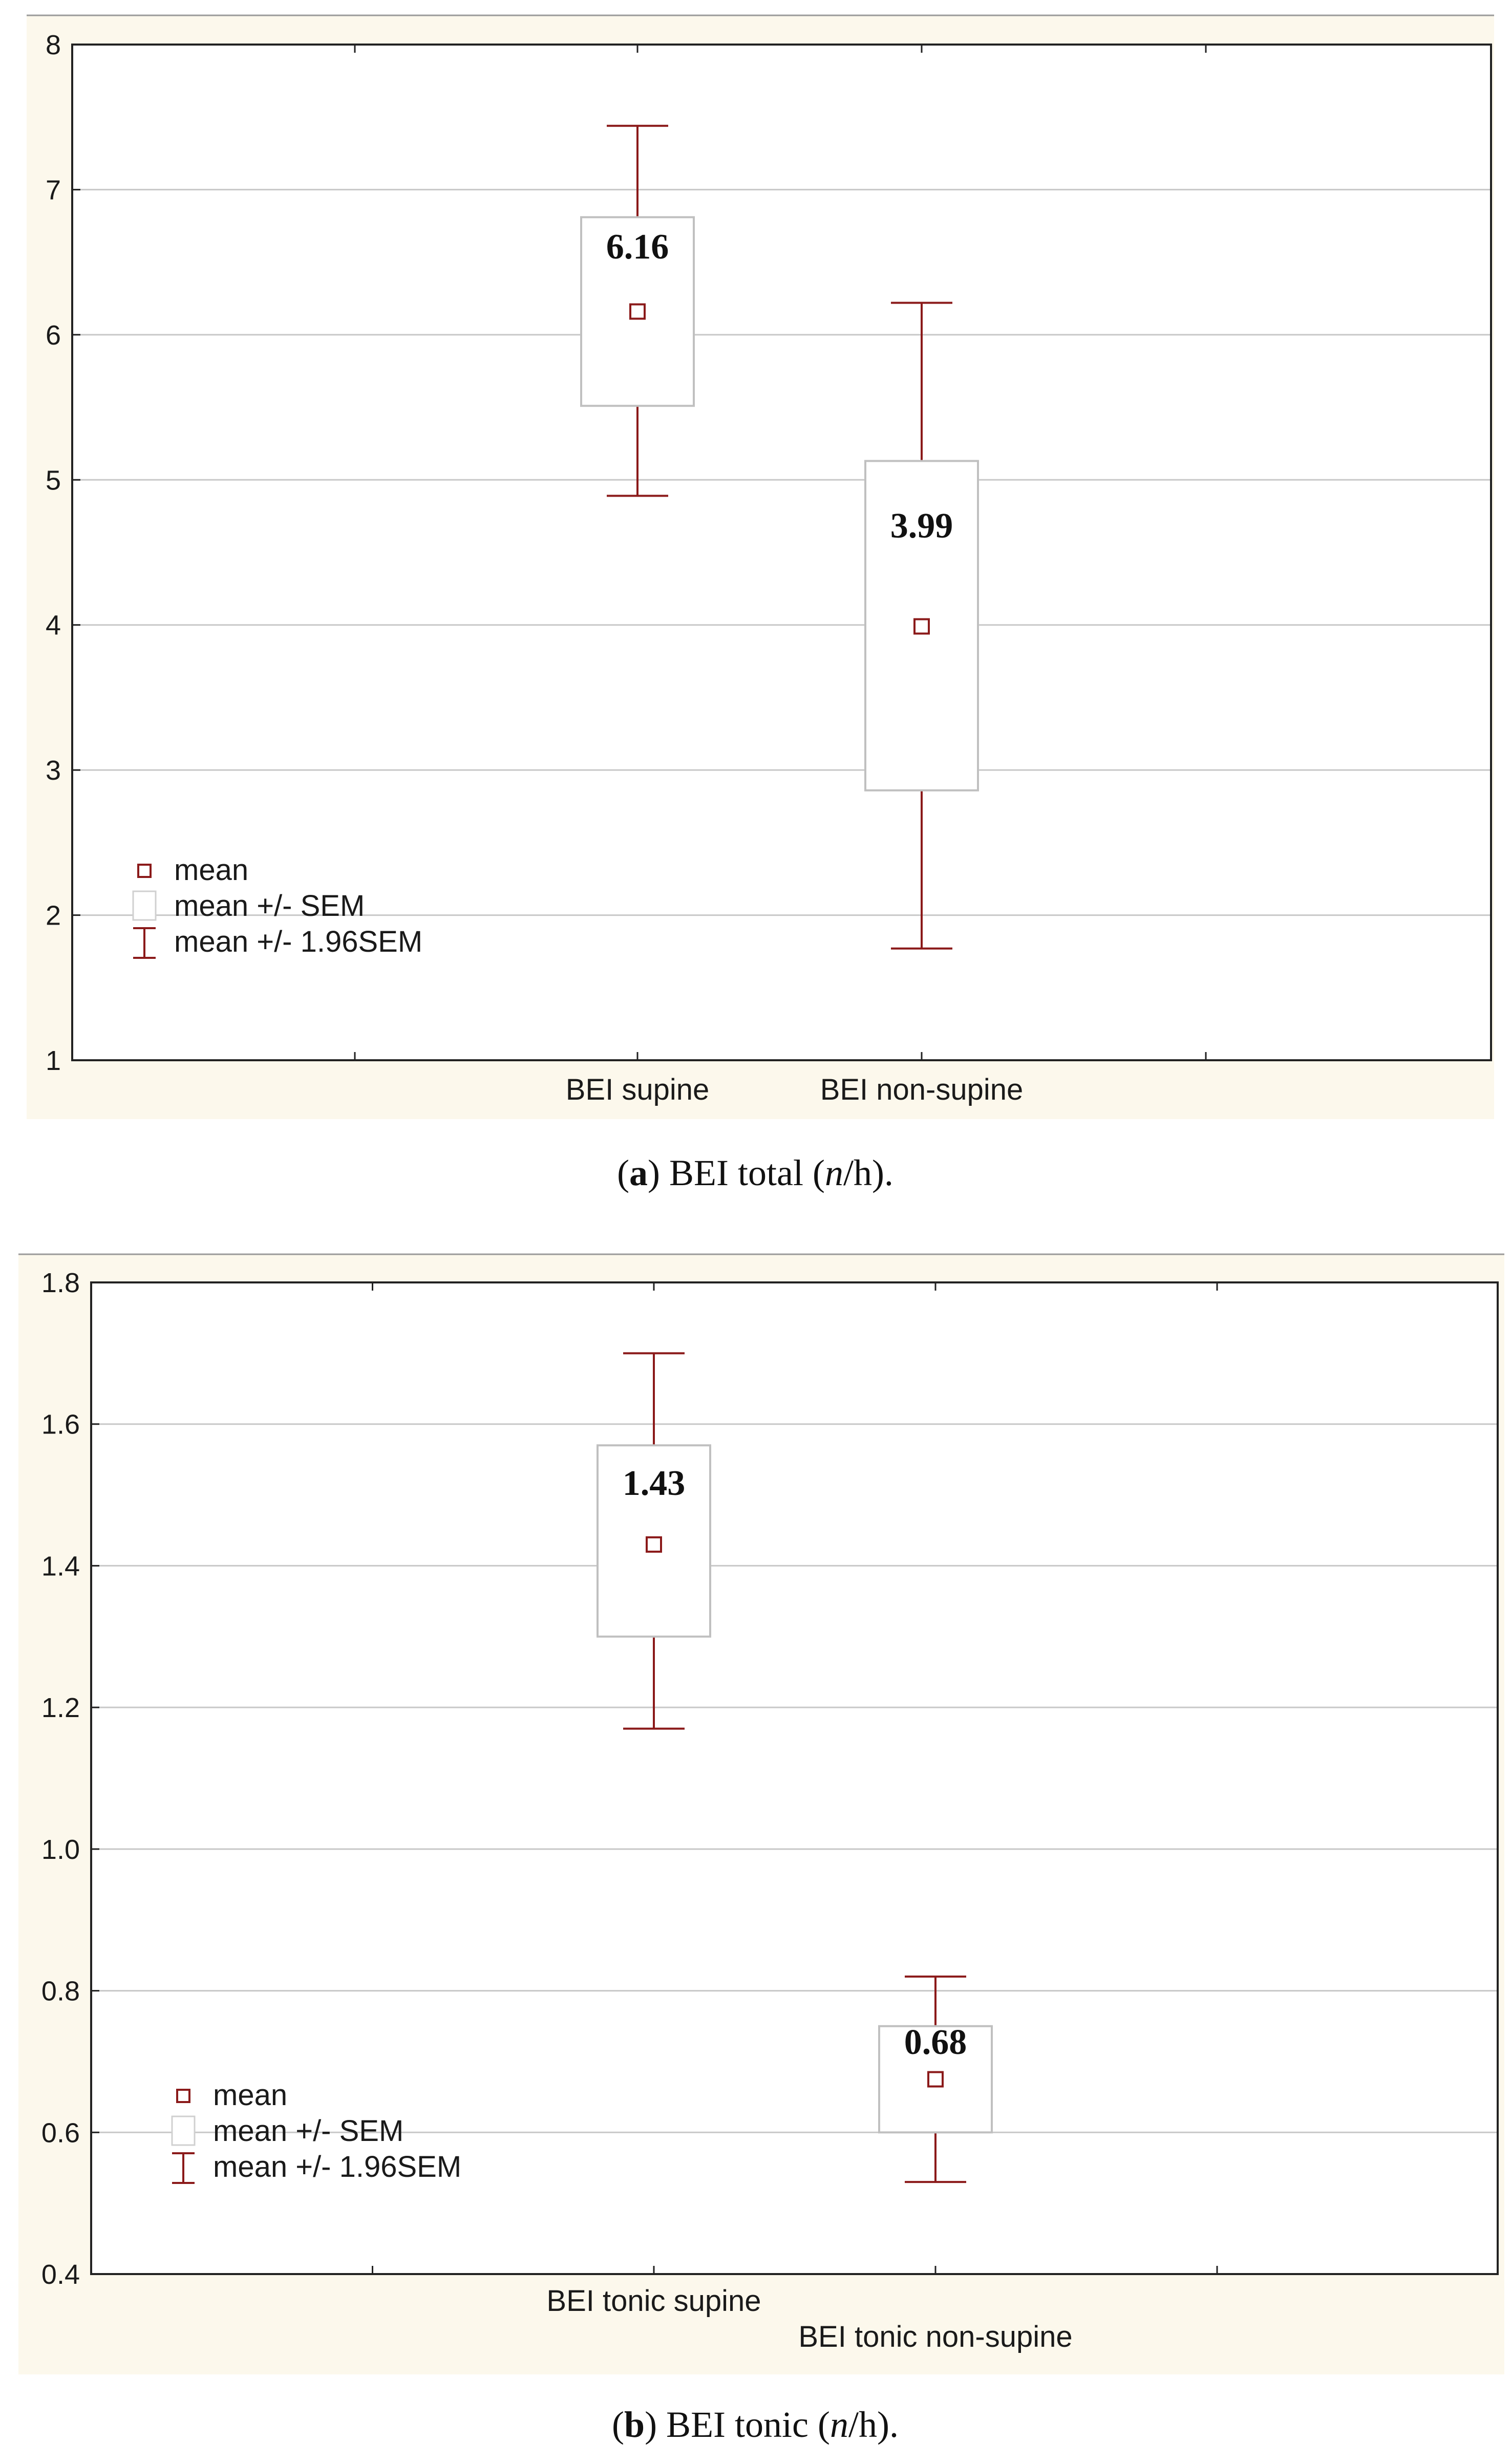  I want to click on y-tick-label: 0.6, so click(60, 2132).